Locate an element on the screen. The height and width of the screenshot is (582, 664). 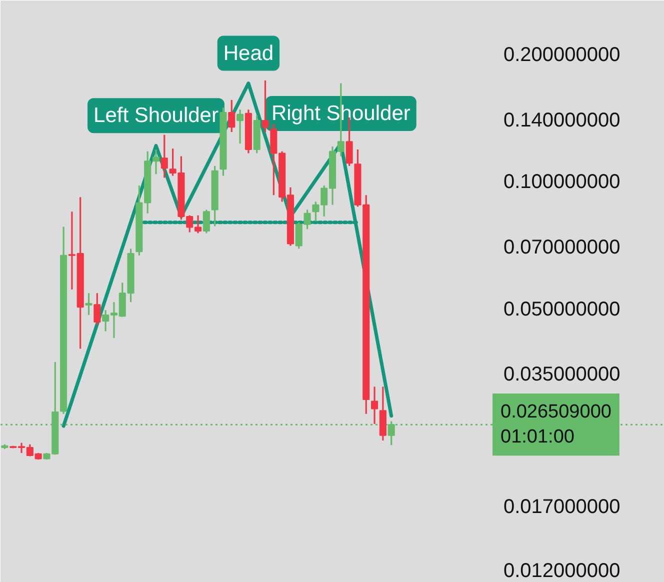
y-tick-label: 0.100000000 is located at coordinates (562, 182).